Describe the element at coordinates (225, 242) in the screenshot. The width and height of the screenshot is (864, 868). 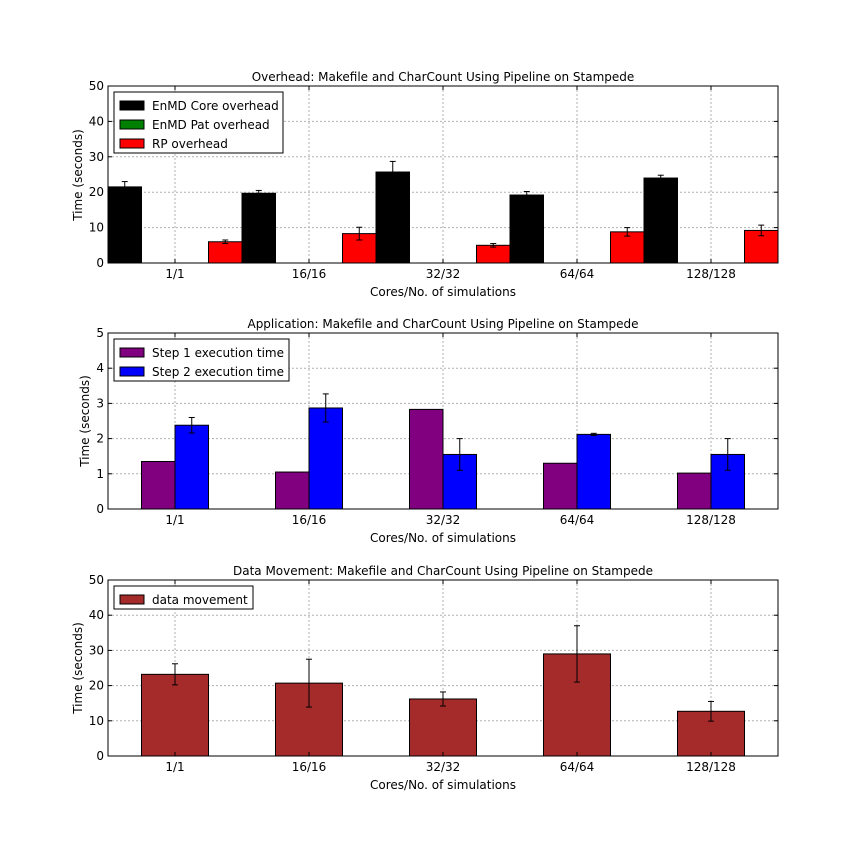
I see `overhead-errorbar-s2-c0` at that location.